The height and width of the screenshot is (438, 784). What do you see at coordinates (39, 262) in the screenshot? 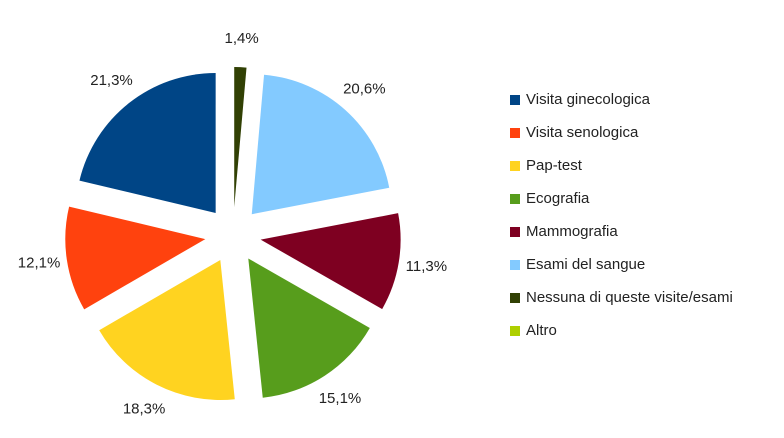
I see `data-label: 12,1%` at bounding box center [39, 262].